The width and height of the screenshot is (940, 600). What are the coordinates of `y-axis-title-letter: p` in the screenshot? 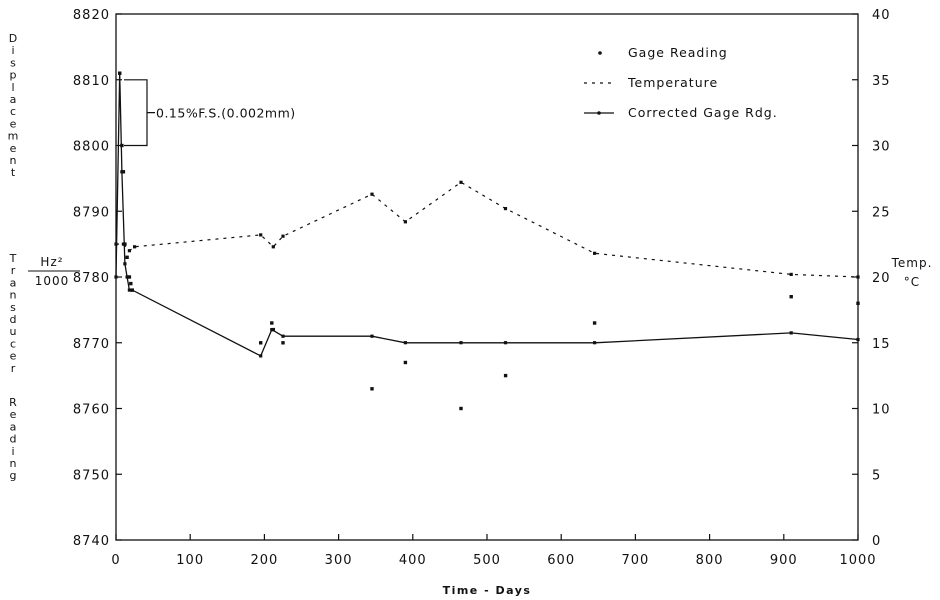 It's located at (13, 75).